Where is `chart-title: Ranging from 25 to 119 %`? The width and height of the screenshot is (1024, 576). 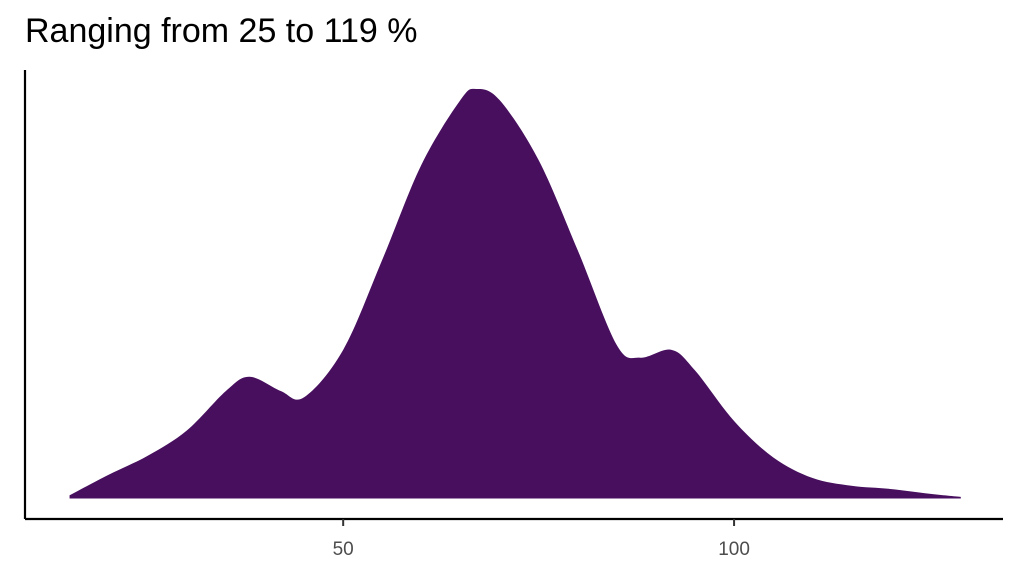 chart-title: Ranging from 25 to 119 % is located at coordinates (221, 31).